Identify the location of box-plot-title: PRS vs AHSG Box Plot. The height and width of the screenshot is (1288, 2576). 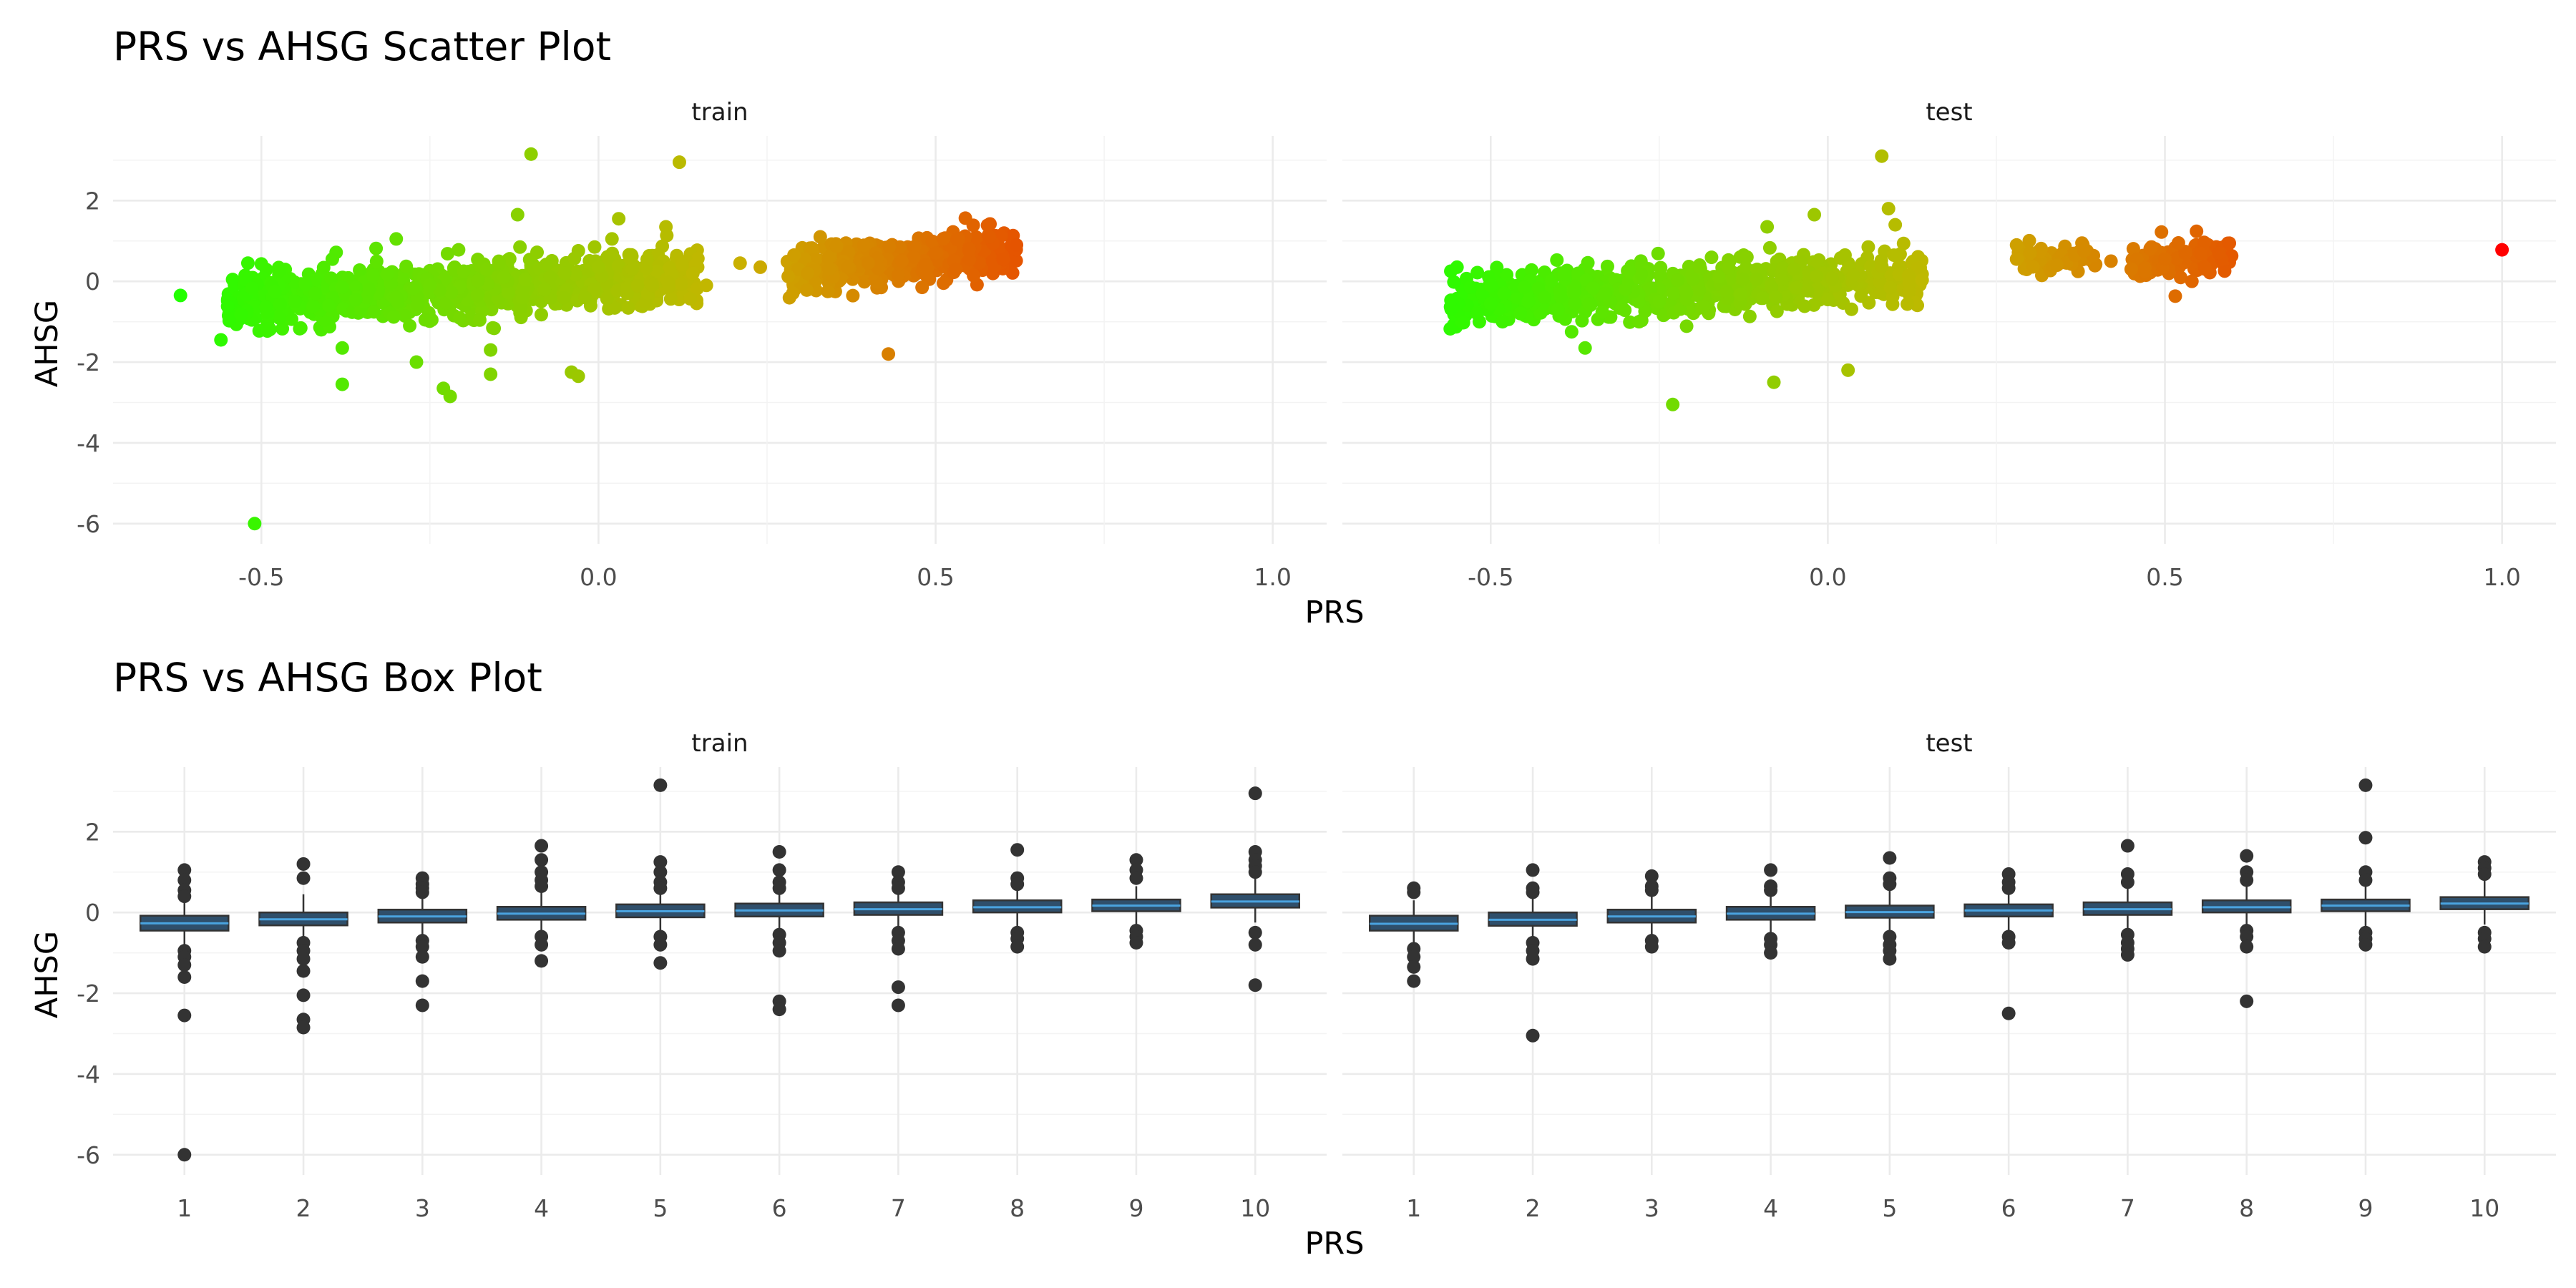
(327, 678).